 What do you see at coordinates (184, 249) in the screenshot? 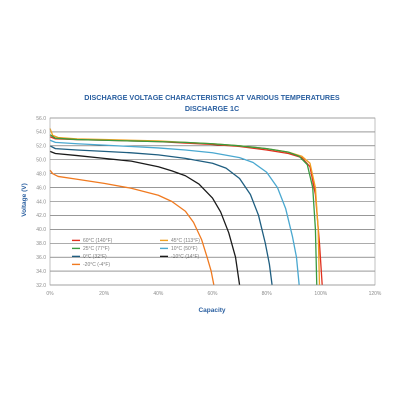
I see `legend-entry: 10°C (50°F)` at bounding box center [184, 249].